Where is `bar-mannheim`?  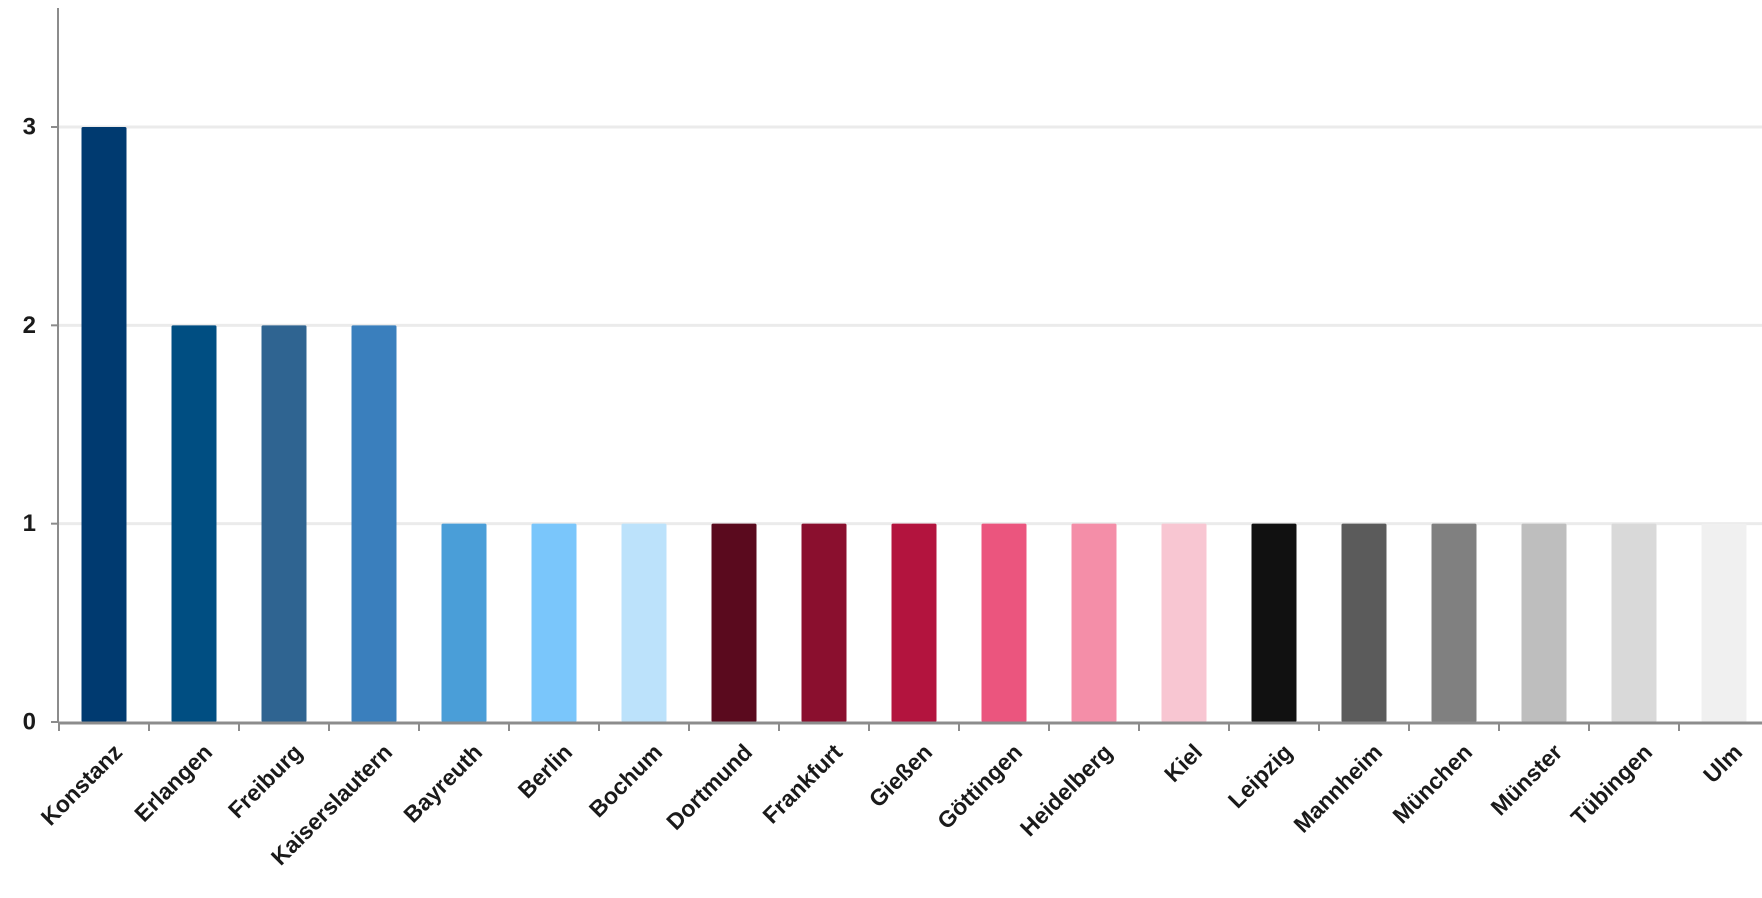 bar-mannheim is located at coordinates (1364, 622).